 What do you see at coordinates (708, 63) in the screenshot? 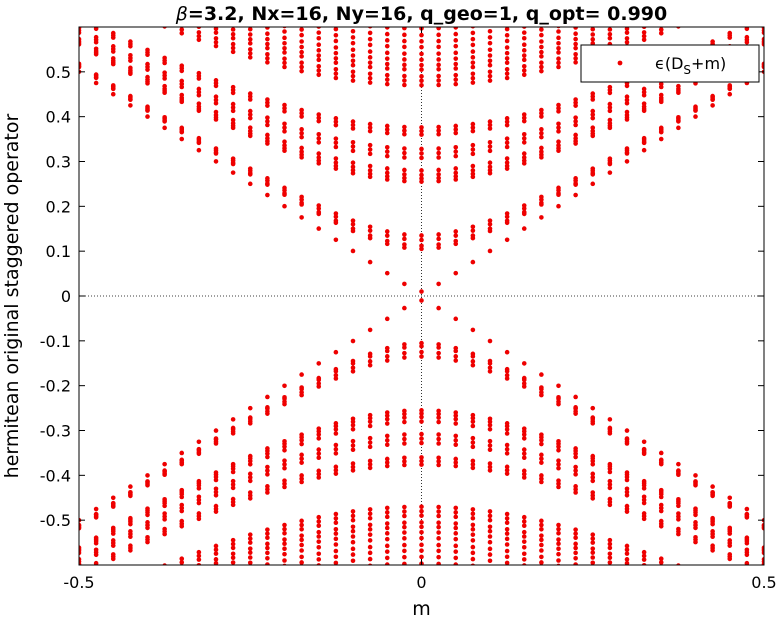
I see `legend-tail: +m)` at bounding box center [708, 63].